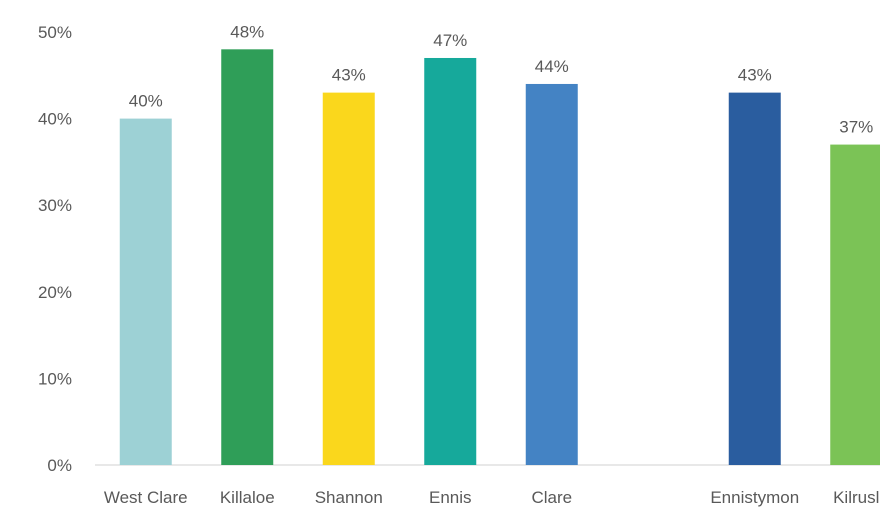 Image resolution: width=880 pixels, height=507 pixels. I want to click on data-label: 44%, so click(552, 66).